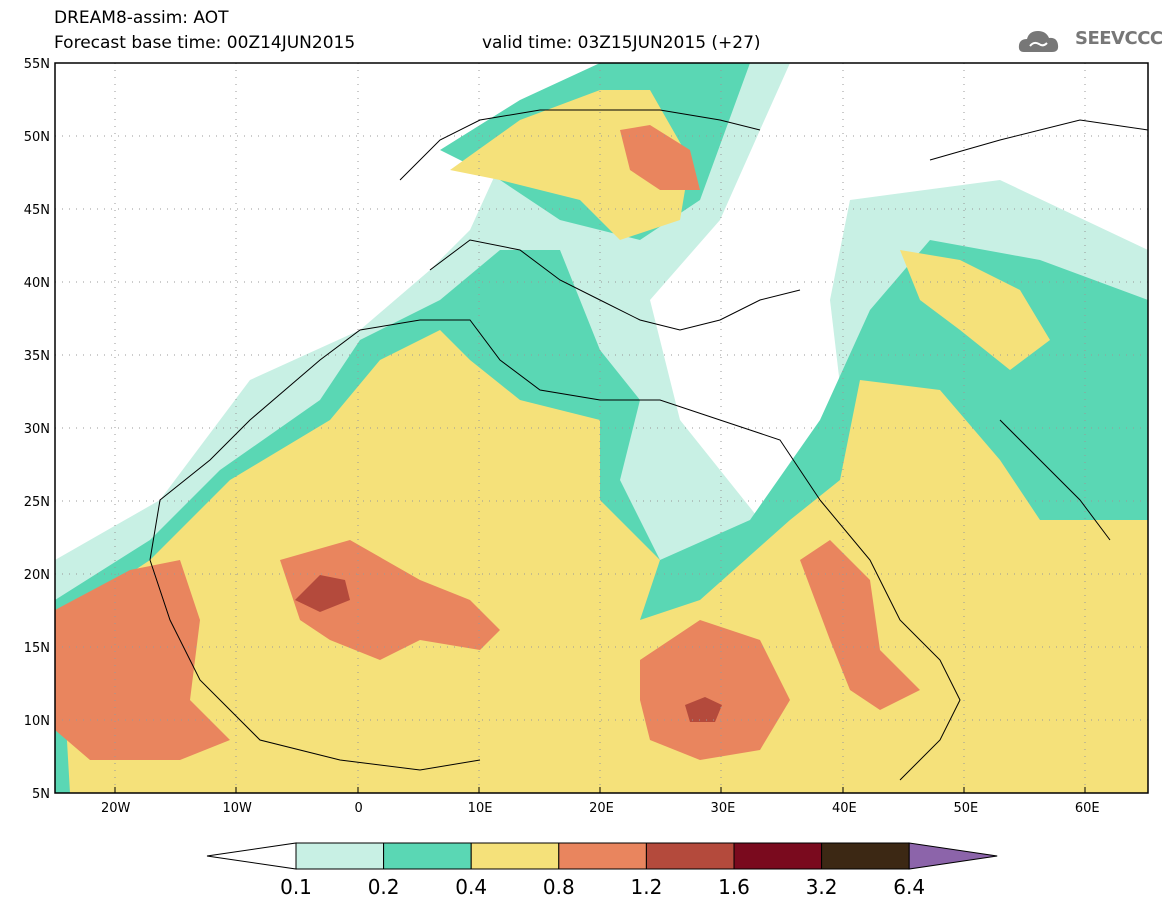  I want to click on lat-label: 45N, so click(37, 210).